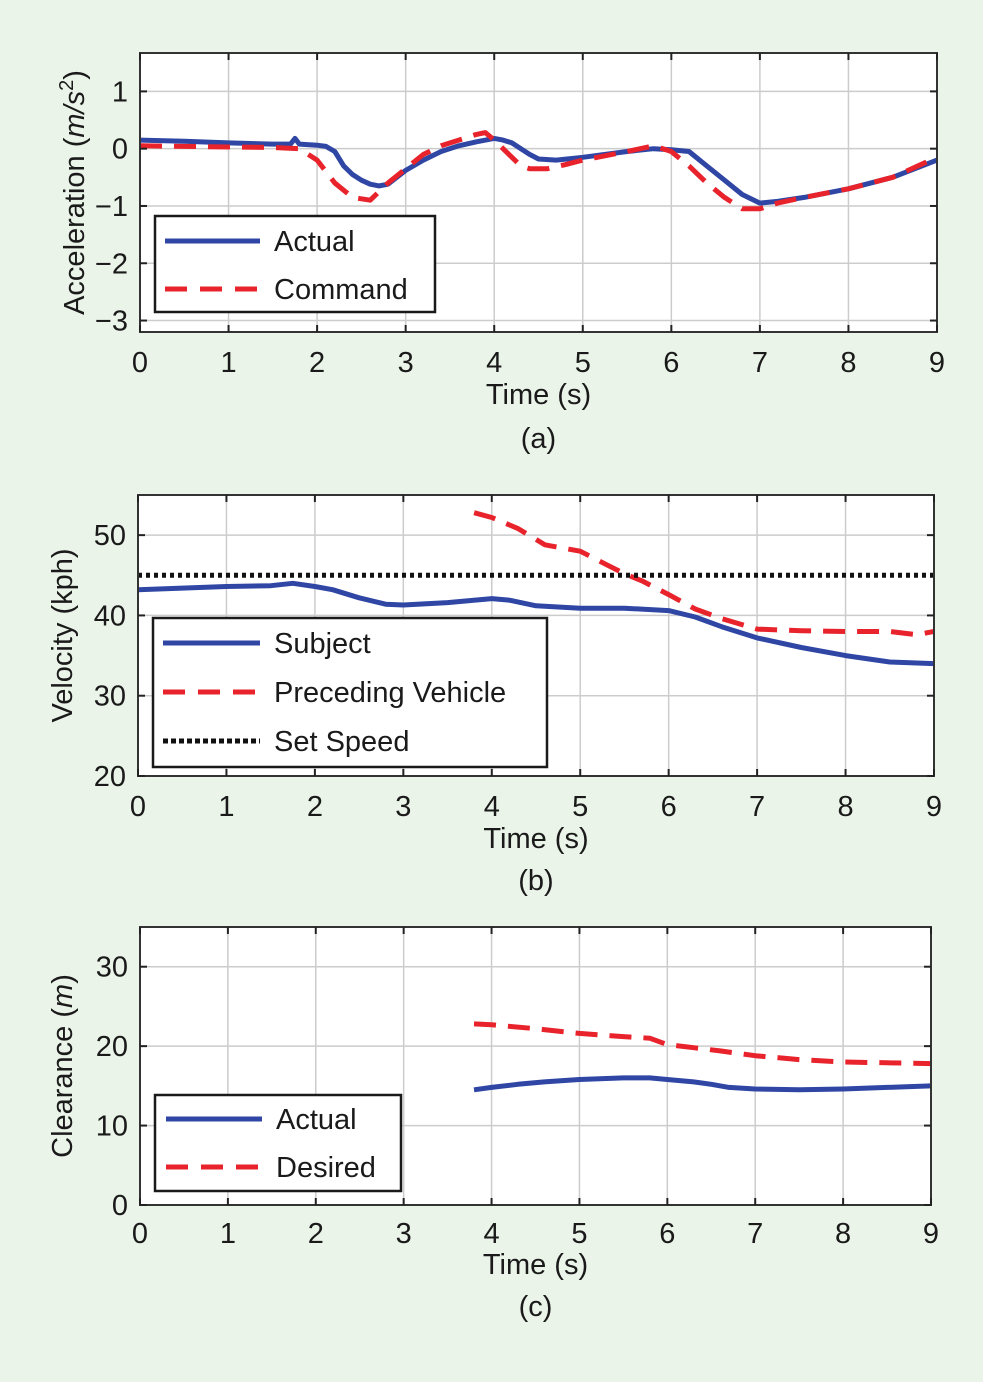 The height and width of the screenshot is (1382, 983). Describe the element at coordinates (63, 1083) in the screenshot. I see `y-label-text: Clearance (` at that location.